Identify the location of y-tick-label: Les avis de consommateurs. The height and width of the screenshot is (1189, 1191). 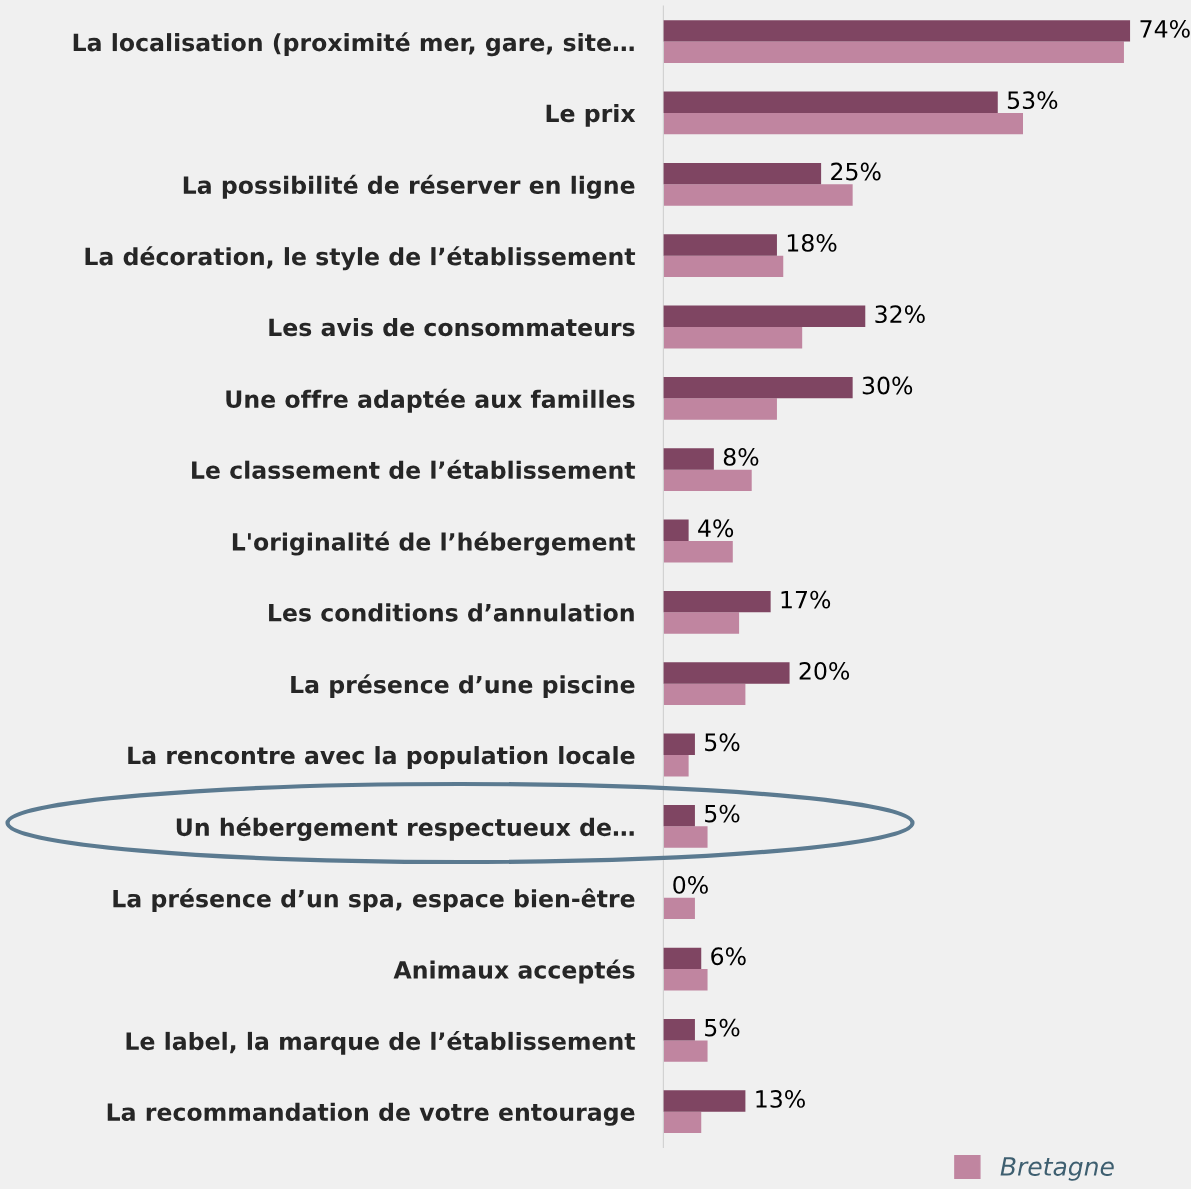
(452, 327).